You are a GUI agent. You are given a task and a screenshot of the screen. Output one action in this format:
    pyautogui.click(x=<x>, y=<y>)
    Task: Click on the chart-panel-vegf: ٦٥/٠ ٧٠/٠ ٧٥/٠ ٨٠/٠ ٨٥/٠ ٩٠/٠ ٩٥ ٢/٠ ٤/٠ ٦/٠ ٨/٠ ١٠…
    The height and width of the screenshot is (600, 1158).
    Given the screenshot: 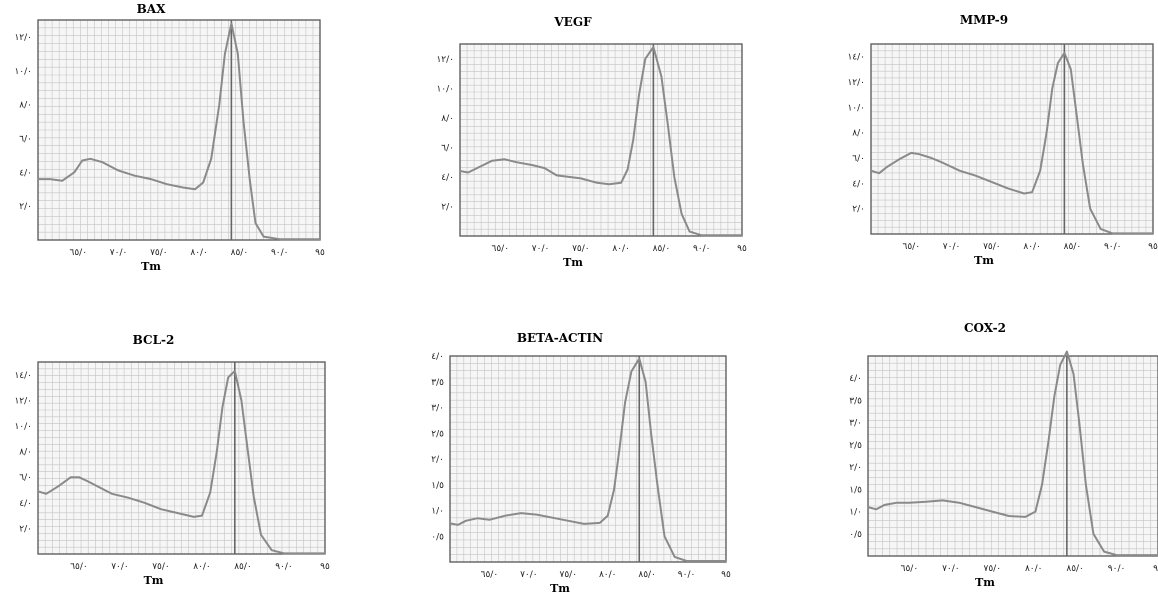 What is the action you would take?
    pyautogui.click(x=583, y=145)
    